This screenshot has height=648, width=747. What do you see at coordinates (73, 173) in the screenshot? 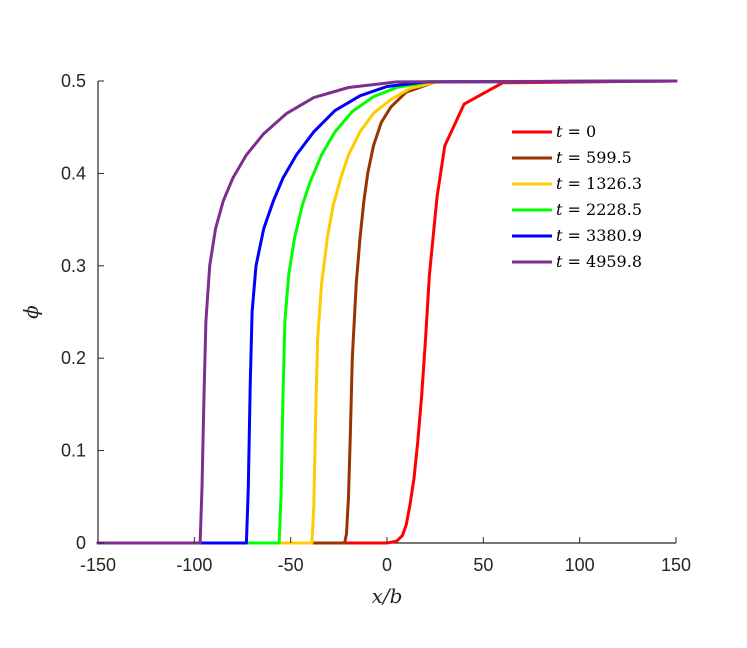
I see `y-tick-label: 0.4` at bounding box center [73, 173].